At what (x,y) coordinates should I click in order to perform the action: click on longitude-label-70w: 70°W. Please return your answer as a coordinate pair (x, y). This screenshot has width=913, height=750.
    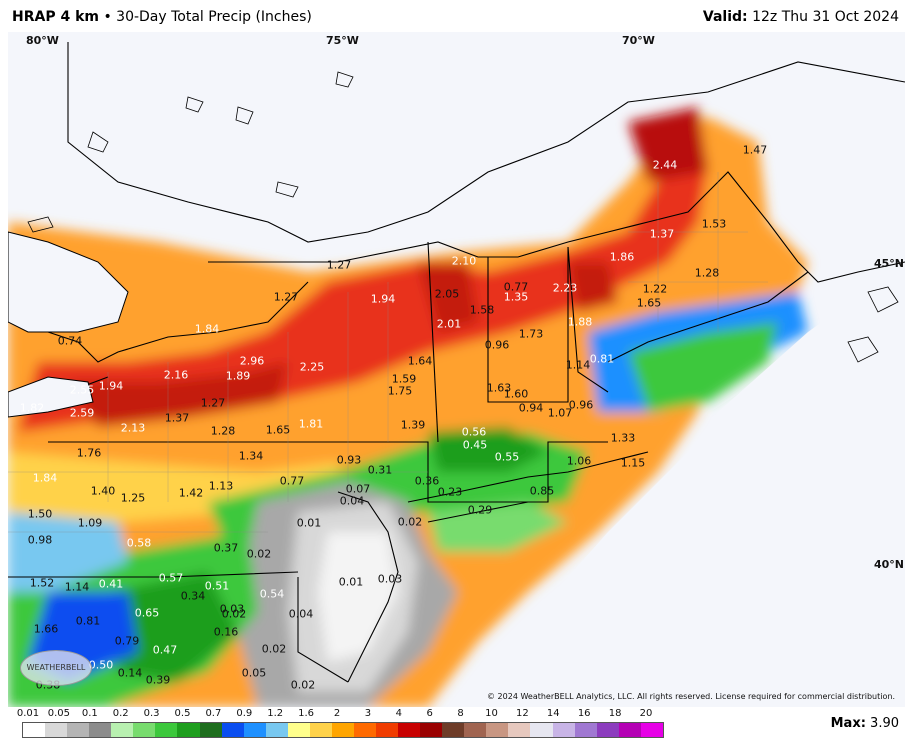
    Looking at the image, I should click on (638, 40).